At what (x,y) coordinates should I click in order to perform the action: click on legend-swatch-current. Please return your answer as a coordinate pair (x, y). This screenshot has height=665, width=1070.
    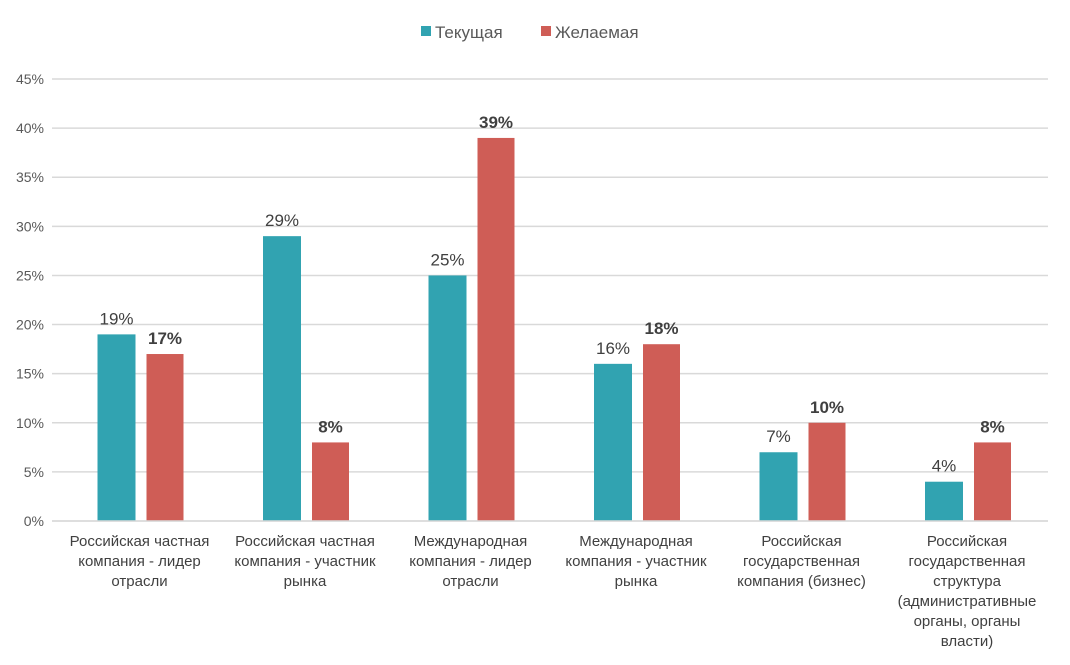
    Looking at the image, I should click on (426, 31).